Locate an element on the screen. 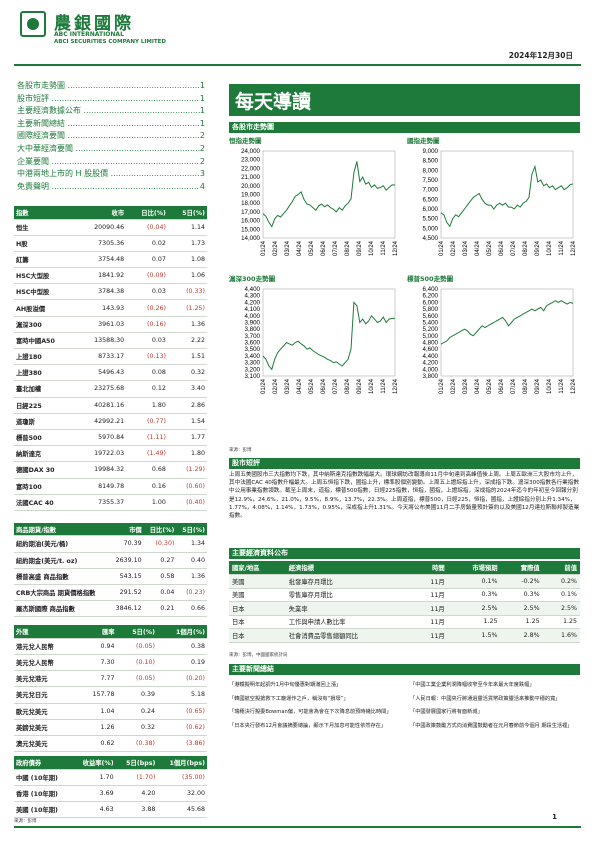  column-header: 日比(%) is located at coordinates (160, 529).